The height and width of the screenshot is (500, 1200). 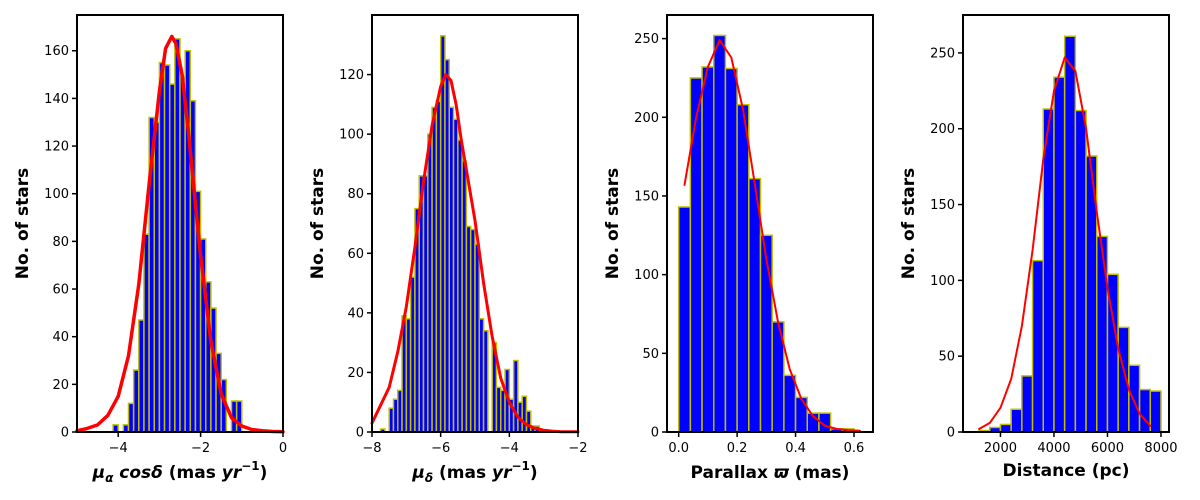 I want to click on x-tick-label: 0.4, so click(x=795, y=448).